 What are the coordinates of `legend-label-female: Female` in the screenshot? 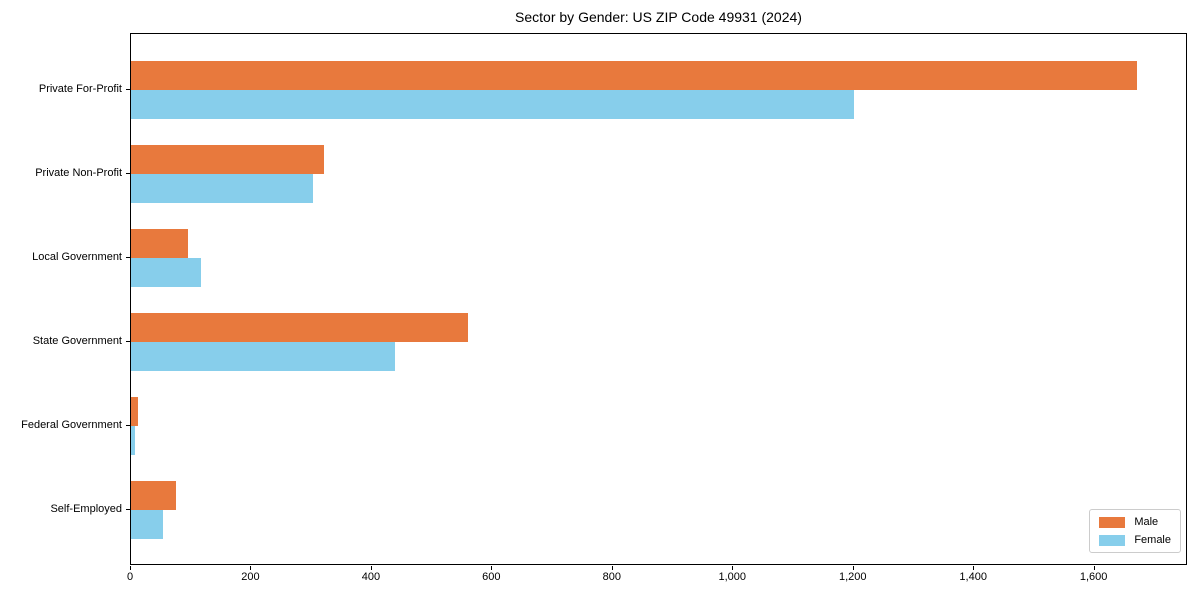 It's located at (1152, 540).